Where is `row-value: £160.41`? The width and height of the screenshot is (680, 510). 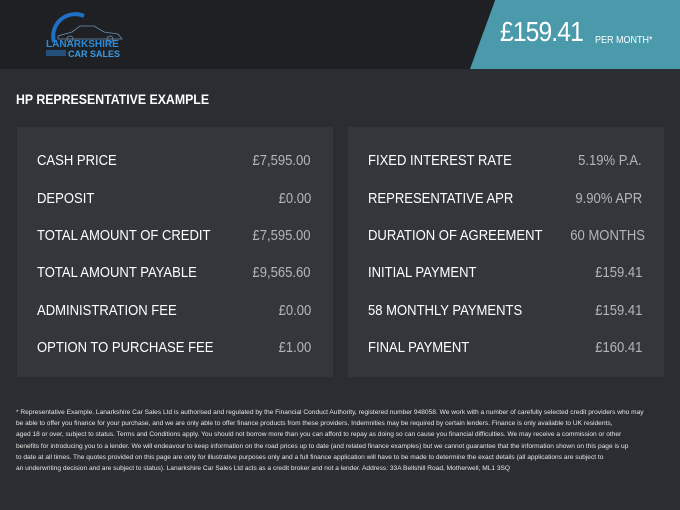 row-value: £160.41 is located at coordinates (618, 348).